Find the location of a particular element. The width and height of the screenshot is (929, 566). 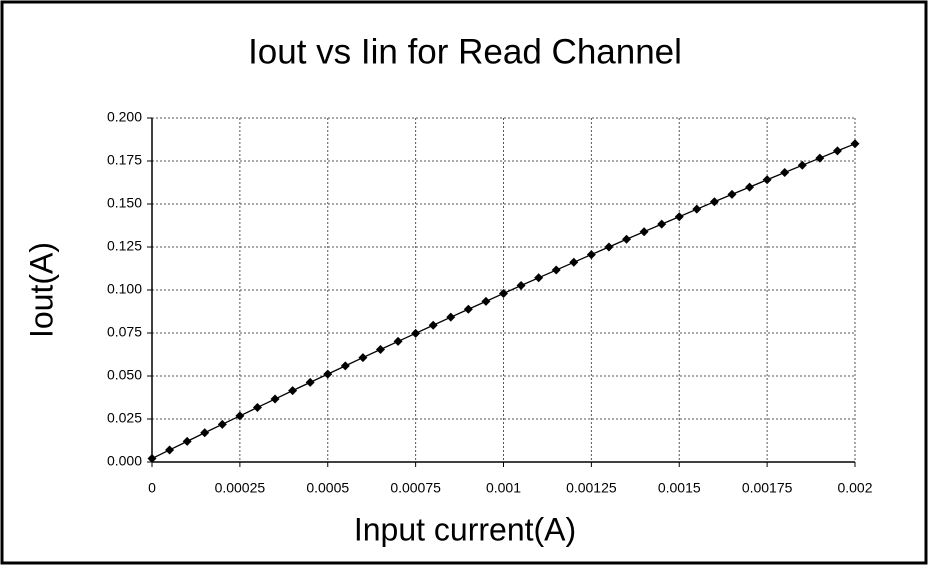

x-tick-label: 0 is located at coordinates (152, 488).